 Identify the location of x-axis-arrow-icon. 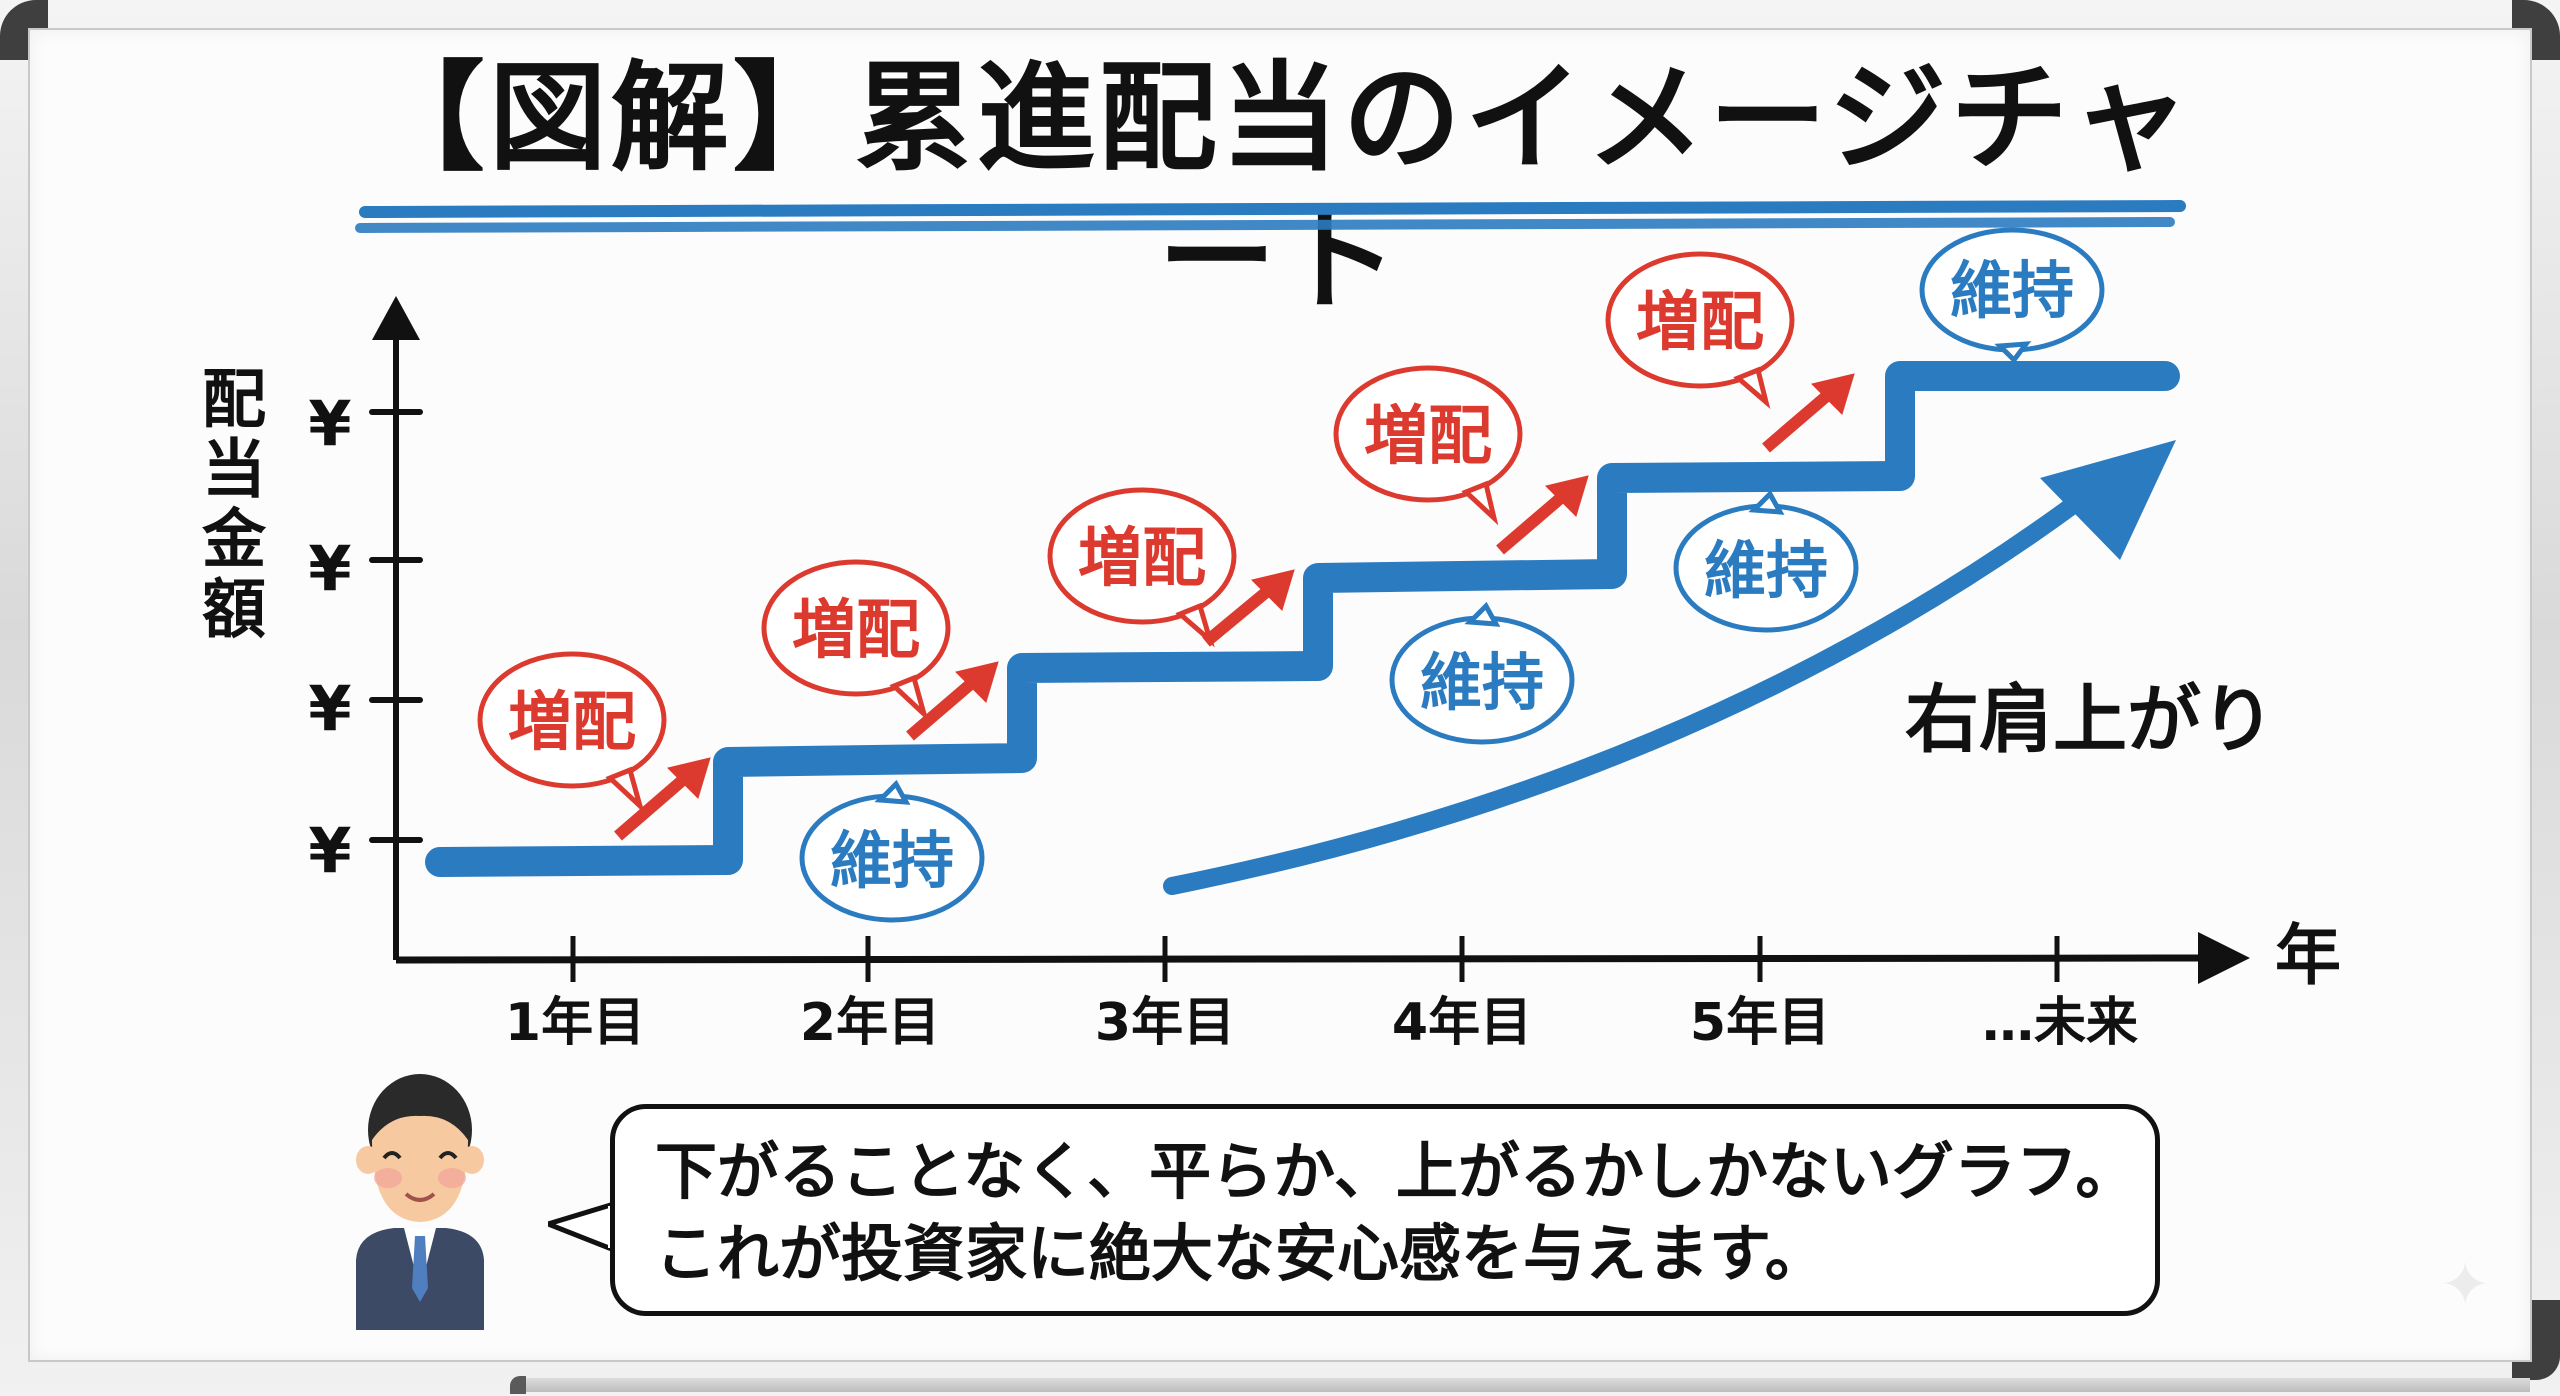
(2224, 958).